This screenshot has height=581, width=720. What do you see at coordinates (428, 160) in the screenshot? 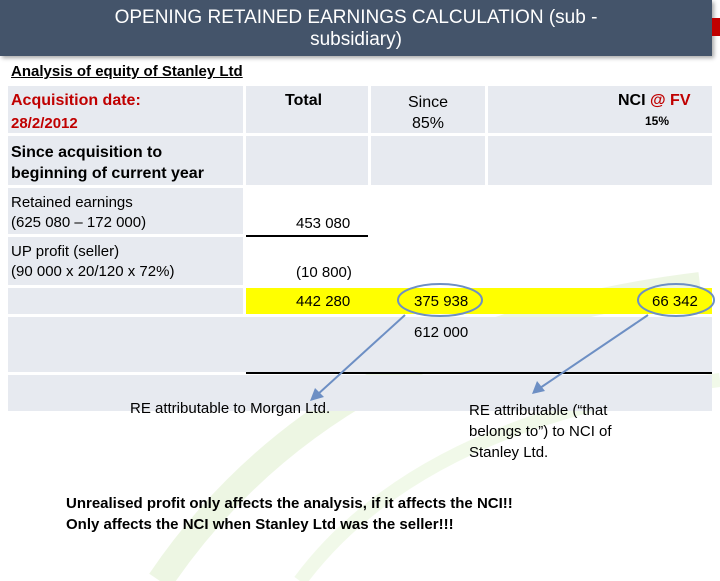
I see `row-cell-since-acq-since` at bounding box center [428, 160].